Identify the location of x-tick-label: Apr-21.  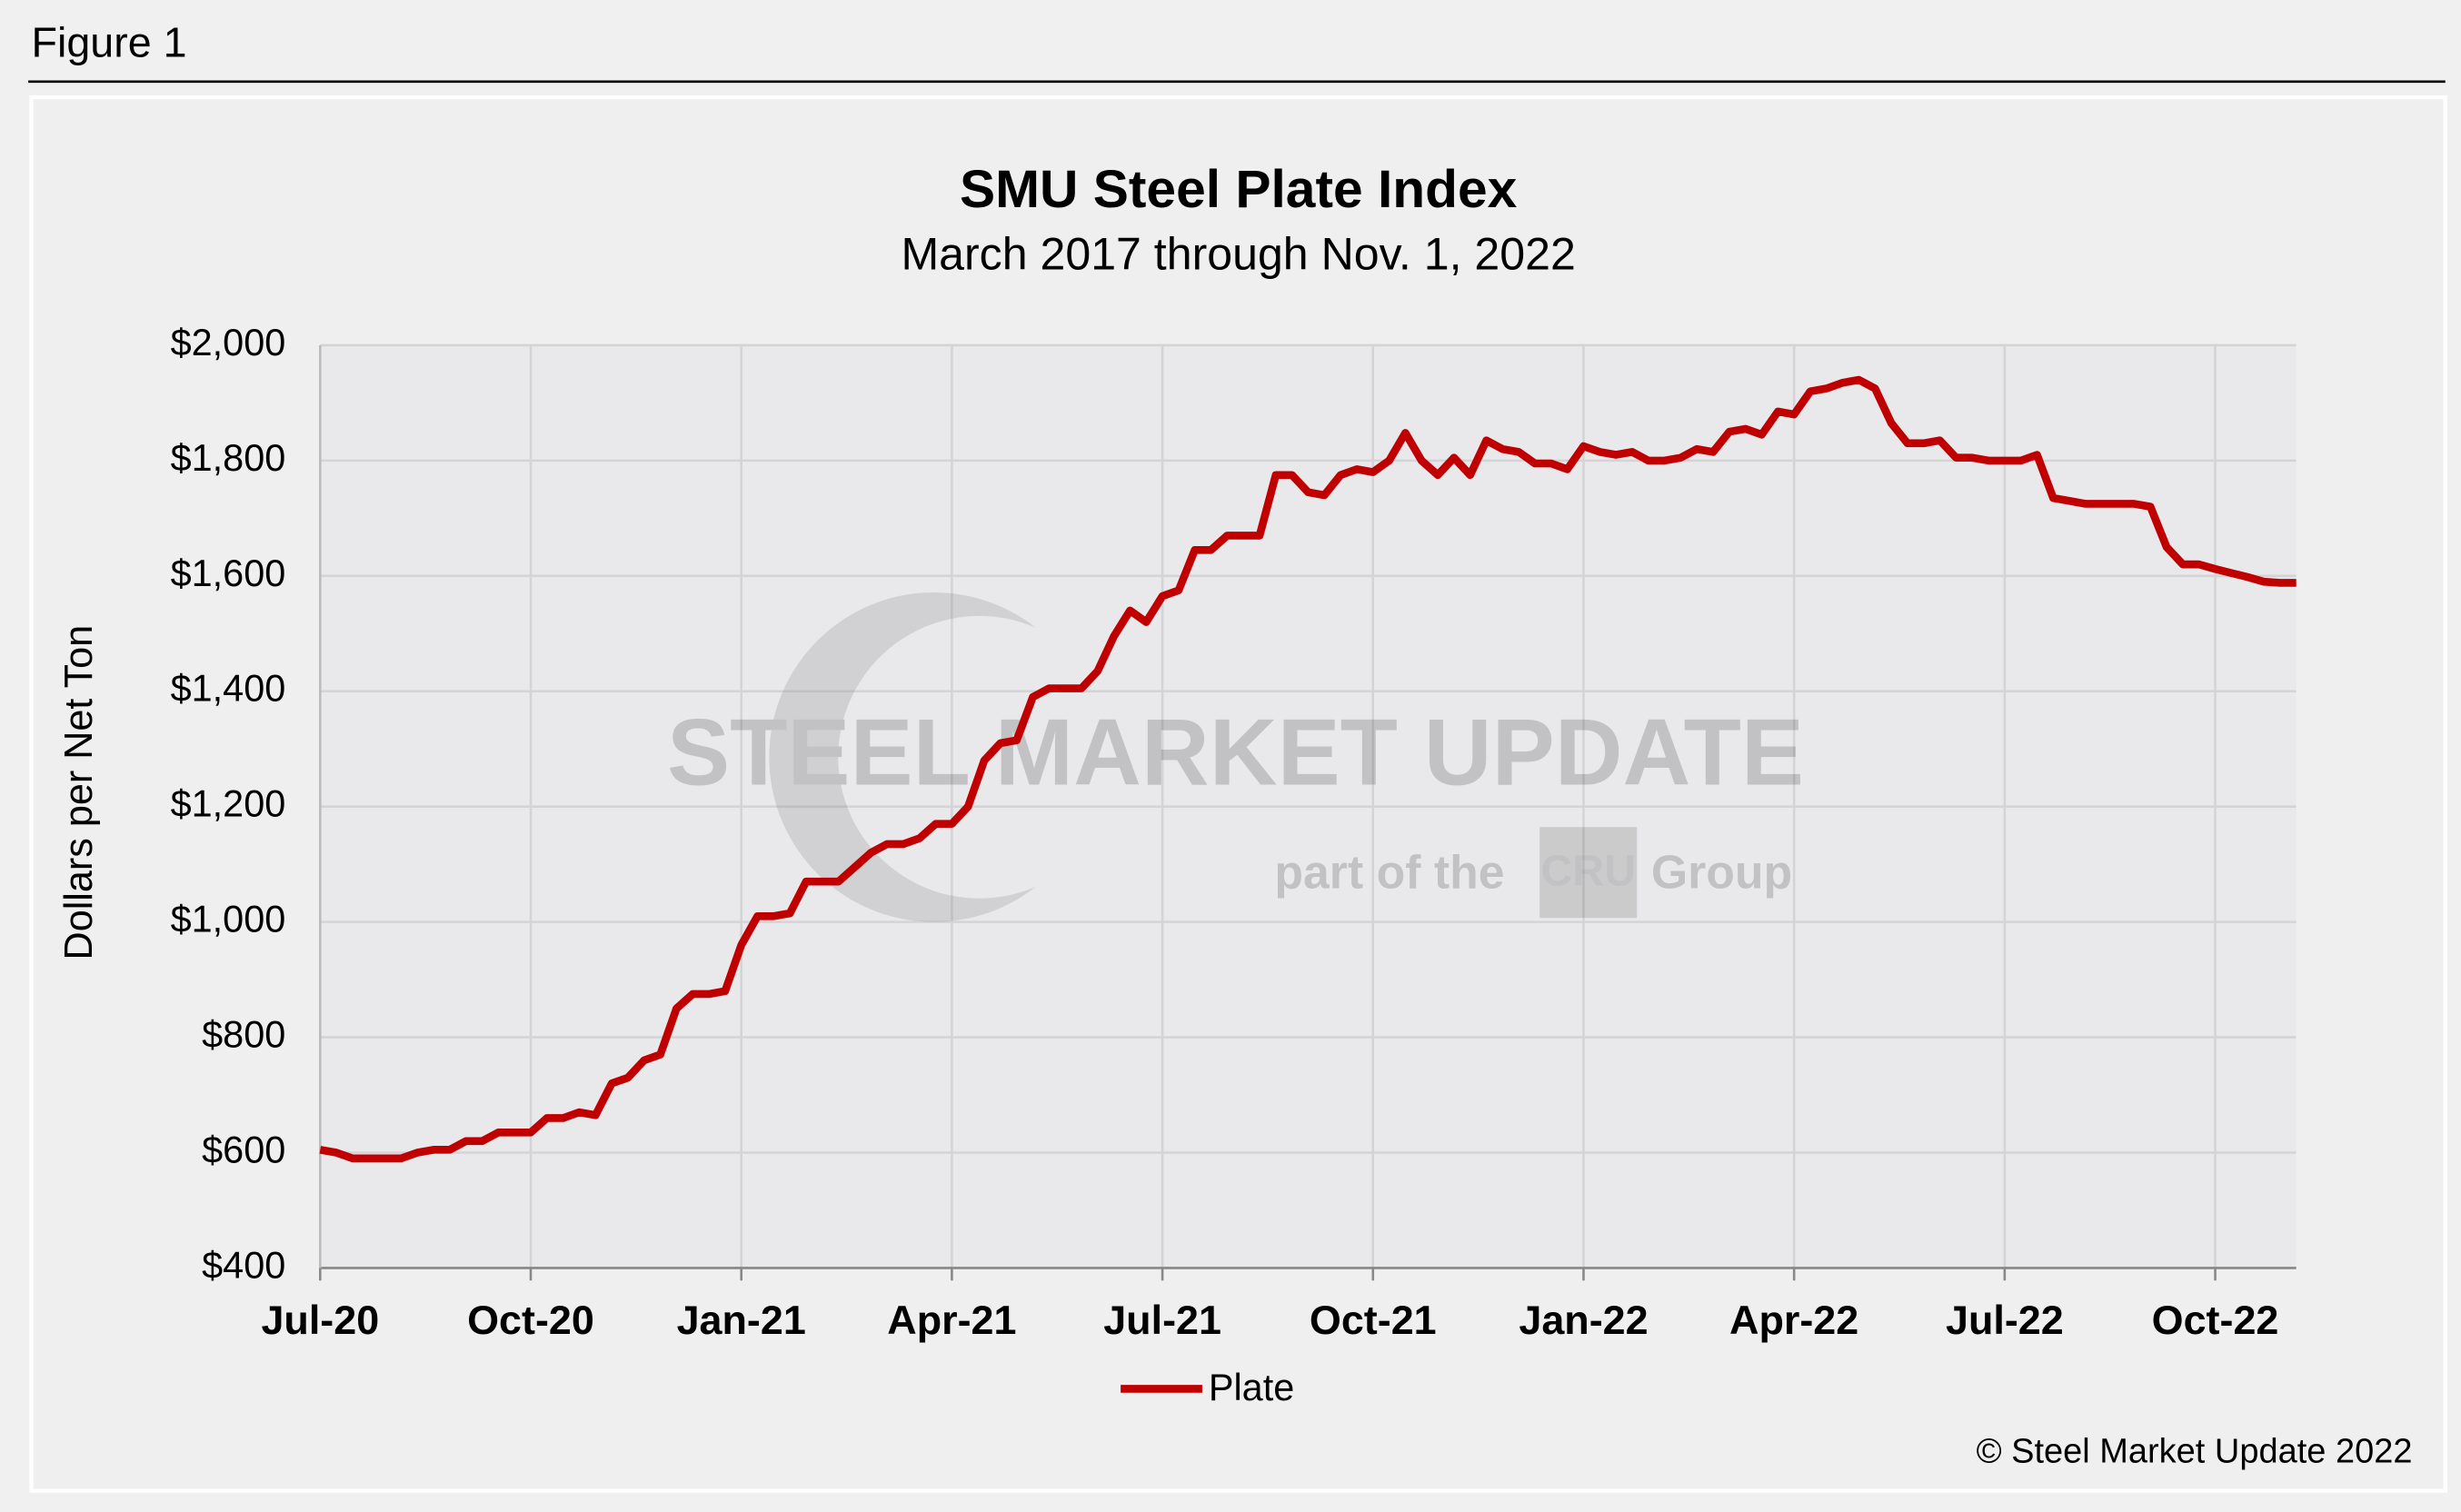
(951, 1320).